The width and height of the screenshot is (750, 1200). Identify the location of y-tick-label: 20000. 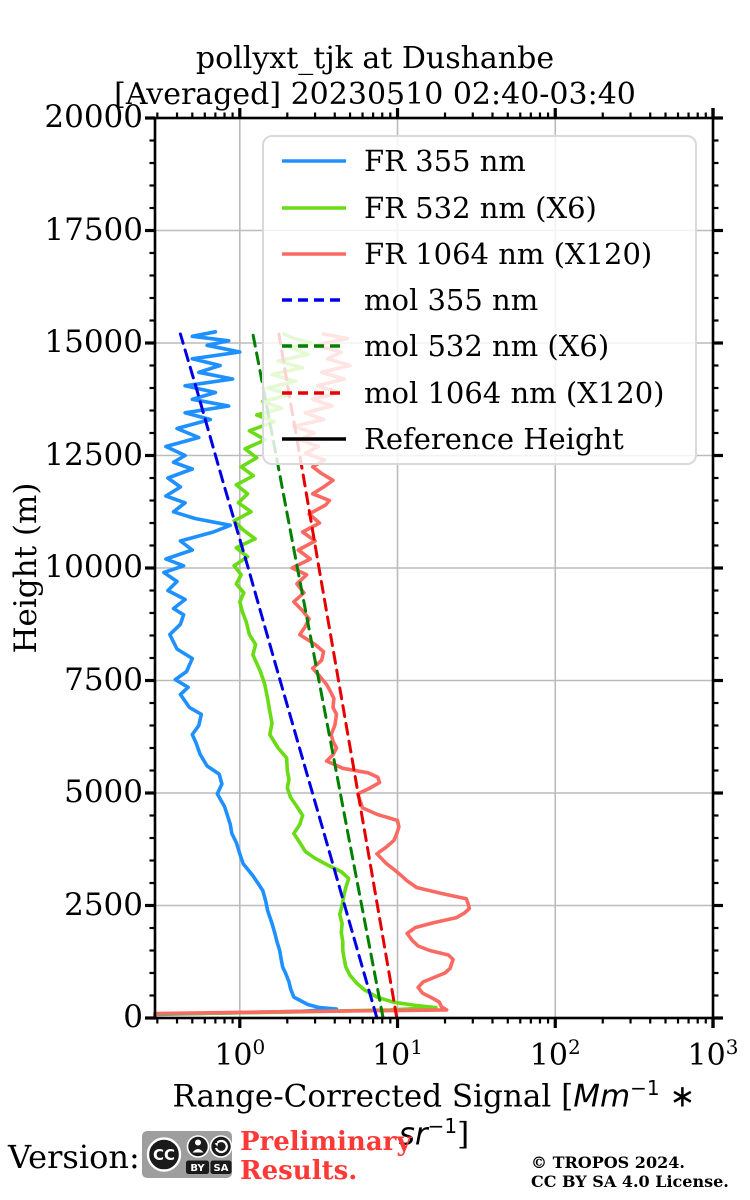
(93, 117).